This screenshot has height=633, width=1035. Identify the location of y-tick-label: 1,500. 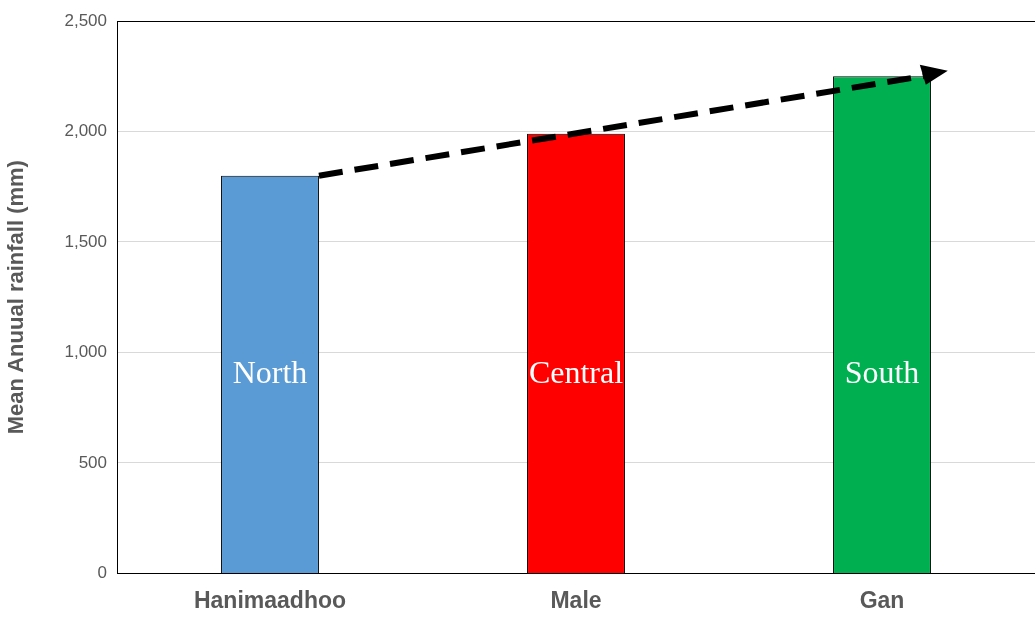
(85, 241).